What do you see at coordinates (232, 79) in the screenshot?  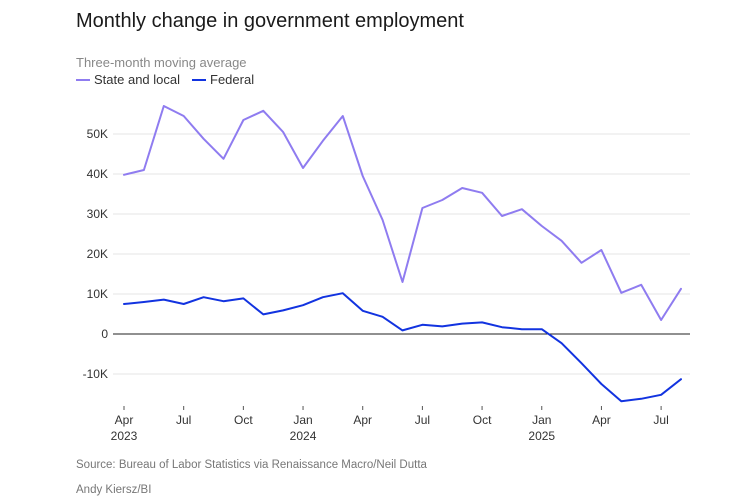 I see `legend-label-federal: Federal` at bounding box center [232, 79].